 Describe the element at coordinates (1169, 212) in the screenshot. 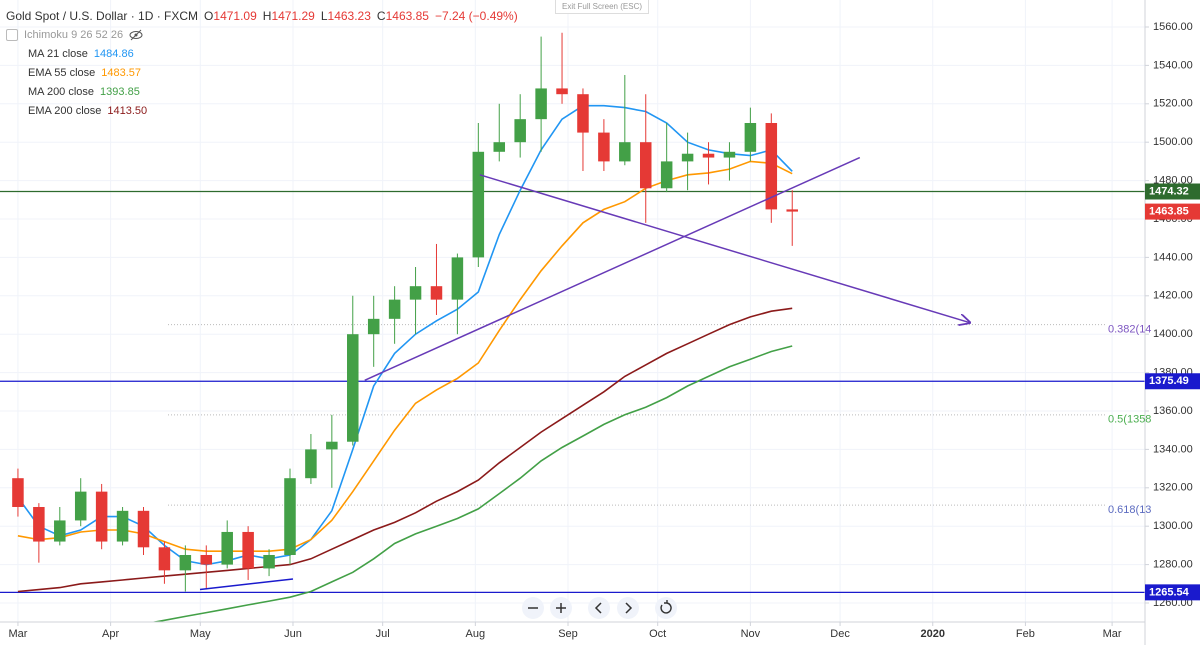

I see `price-badge-label: 1463.85` at that location.